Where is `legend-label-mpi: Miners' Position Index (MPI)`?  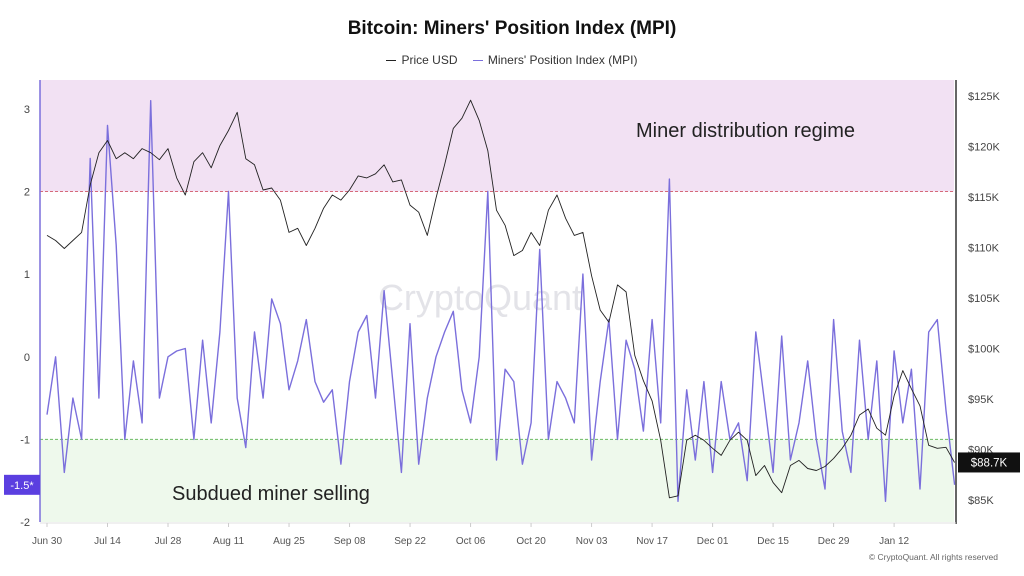
legend-label-mpi: Miners' Position Index (MPI) is located at coordinates (562, 60).